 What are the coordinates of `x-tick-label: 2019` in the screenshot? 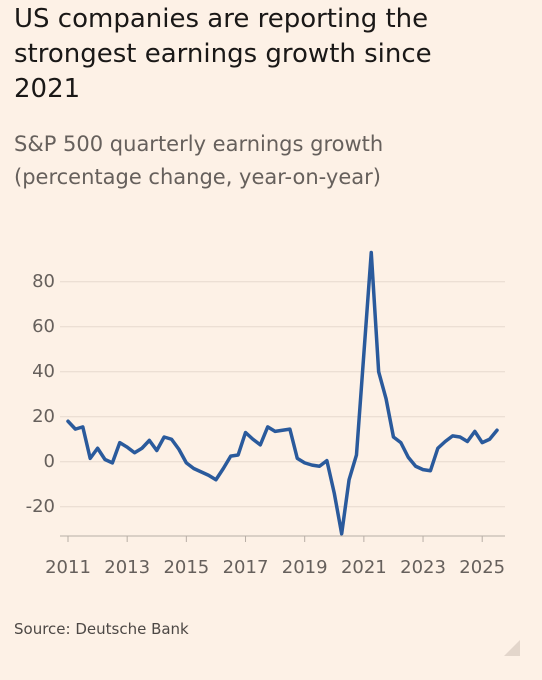 It's located at (305, 567).